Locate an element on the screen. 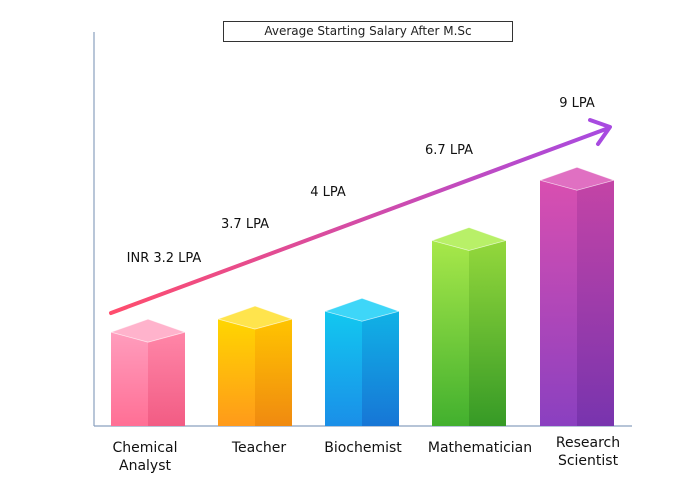  data-label: 4 LPA is located at coordinates (328, 192).